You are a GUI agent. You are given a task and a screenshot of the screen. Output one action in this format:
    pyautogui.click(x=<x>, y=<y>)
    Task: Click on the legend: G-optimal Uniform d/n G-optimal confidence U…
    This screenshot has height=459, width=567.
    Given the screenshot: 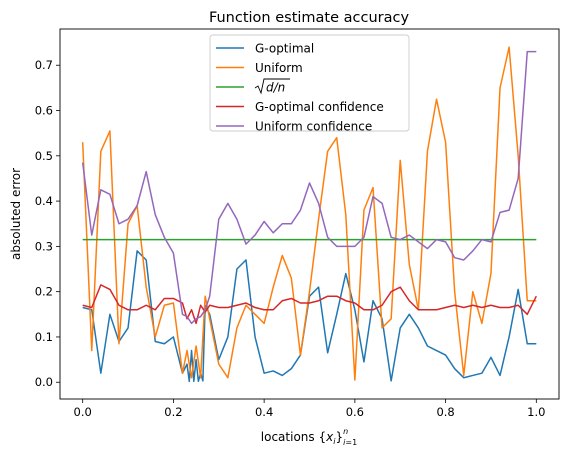 What is the action you would take?
    pyautogui.click(x=309, y=84)
    